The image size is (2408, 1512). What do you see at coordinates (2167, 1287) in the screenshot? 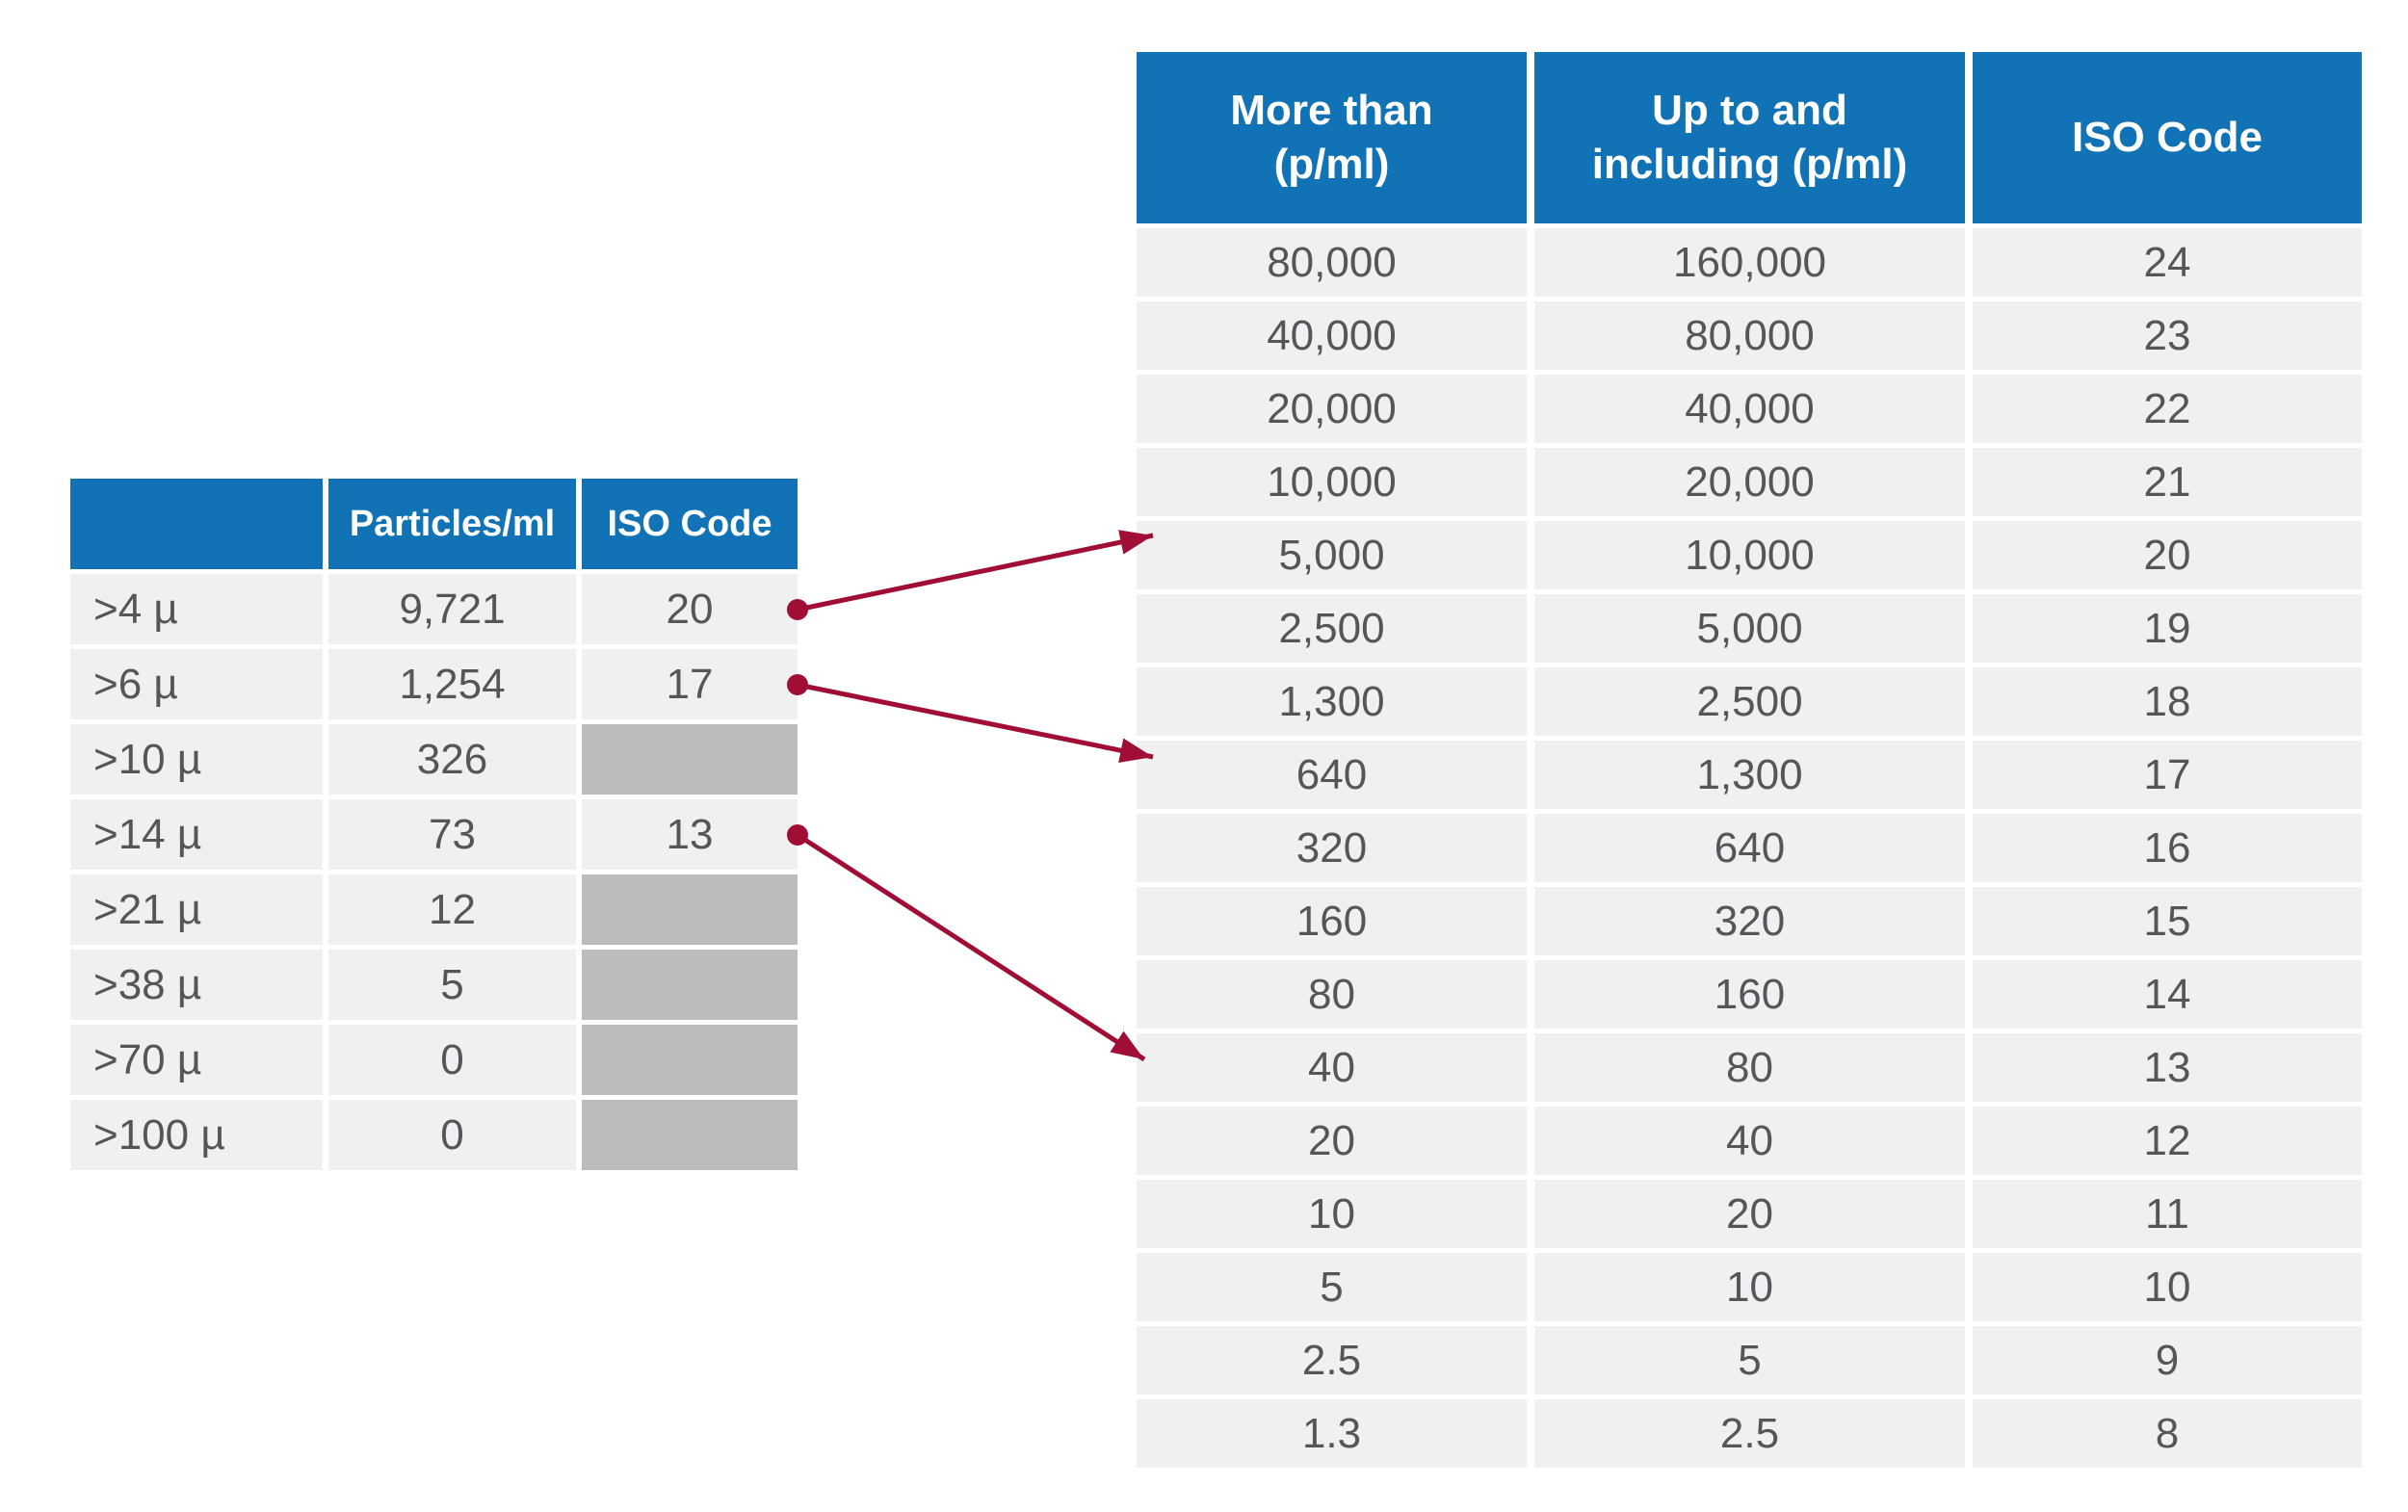
I see `iso-code-value: 10` at bounding box center [2167, 1287].